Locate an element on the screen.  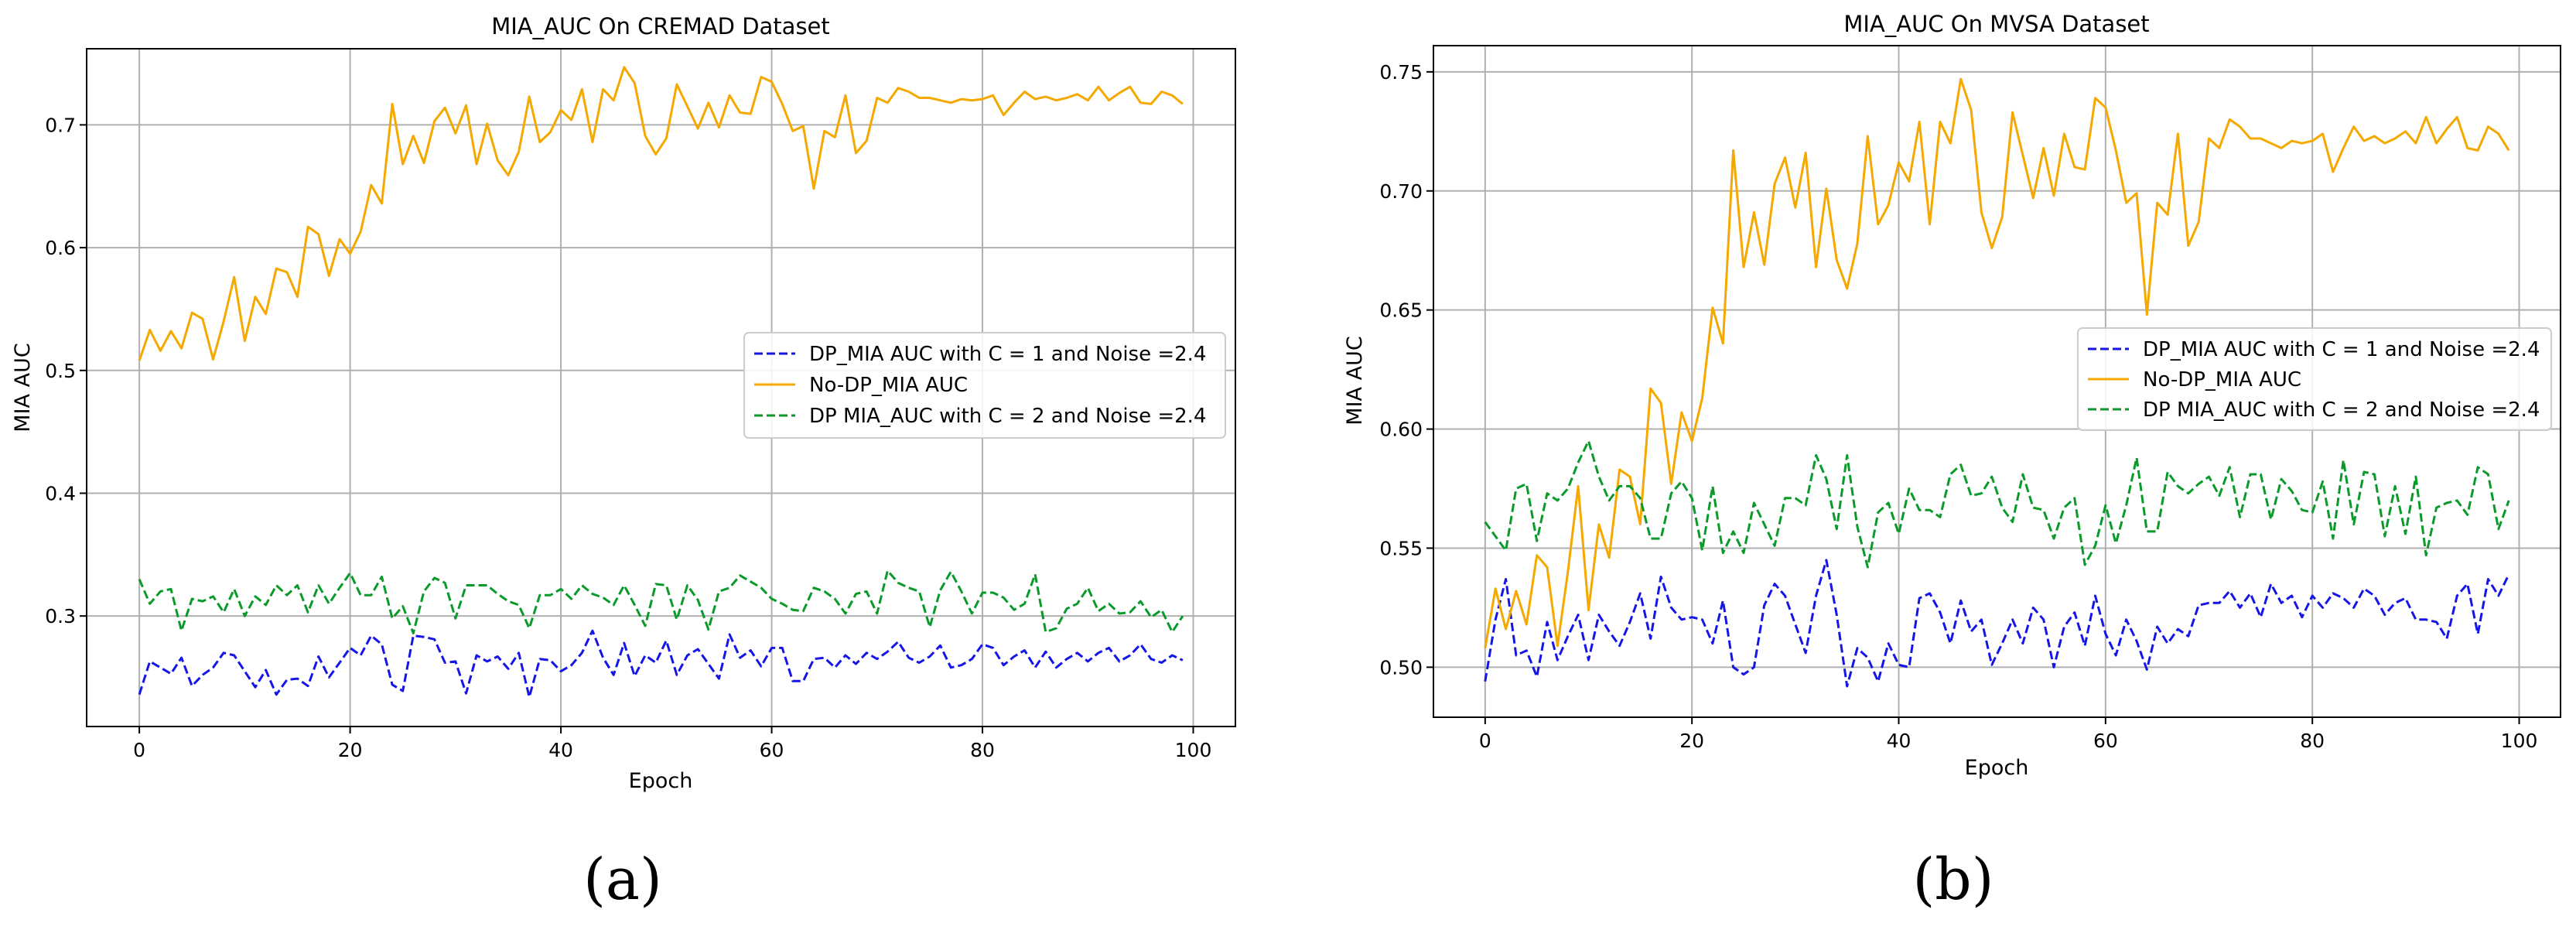
panel-label-a: (a) is located at coordinates (622, 879).